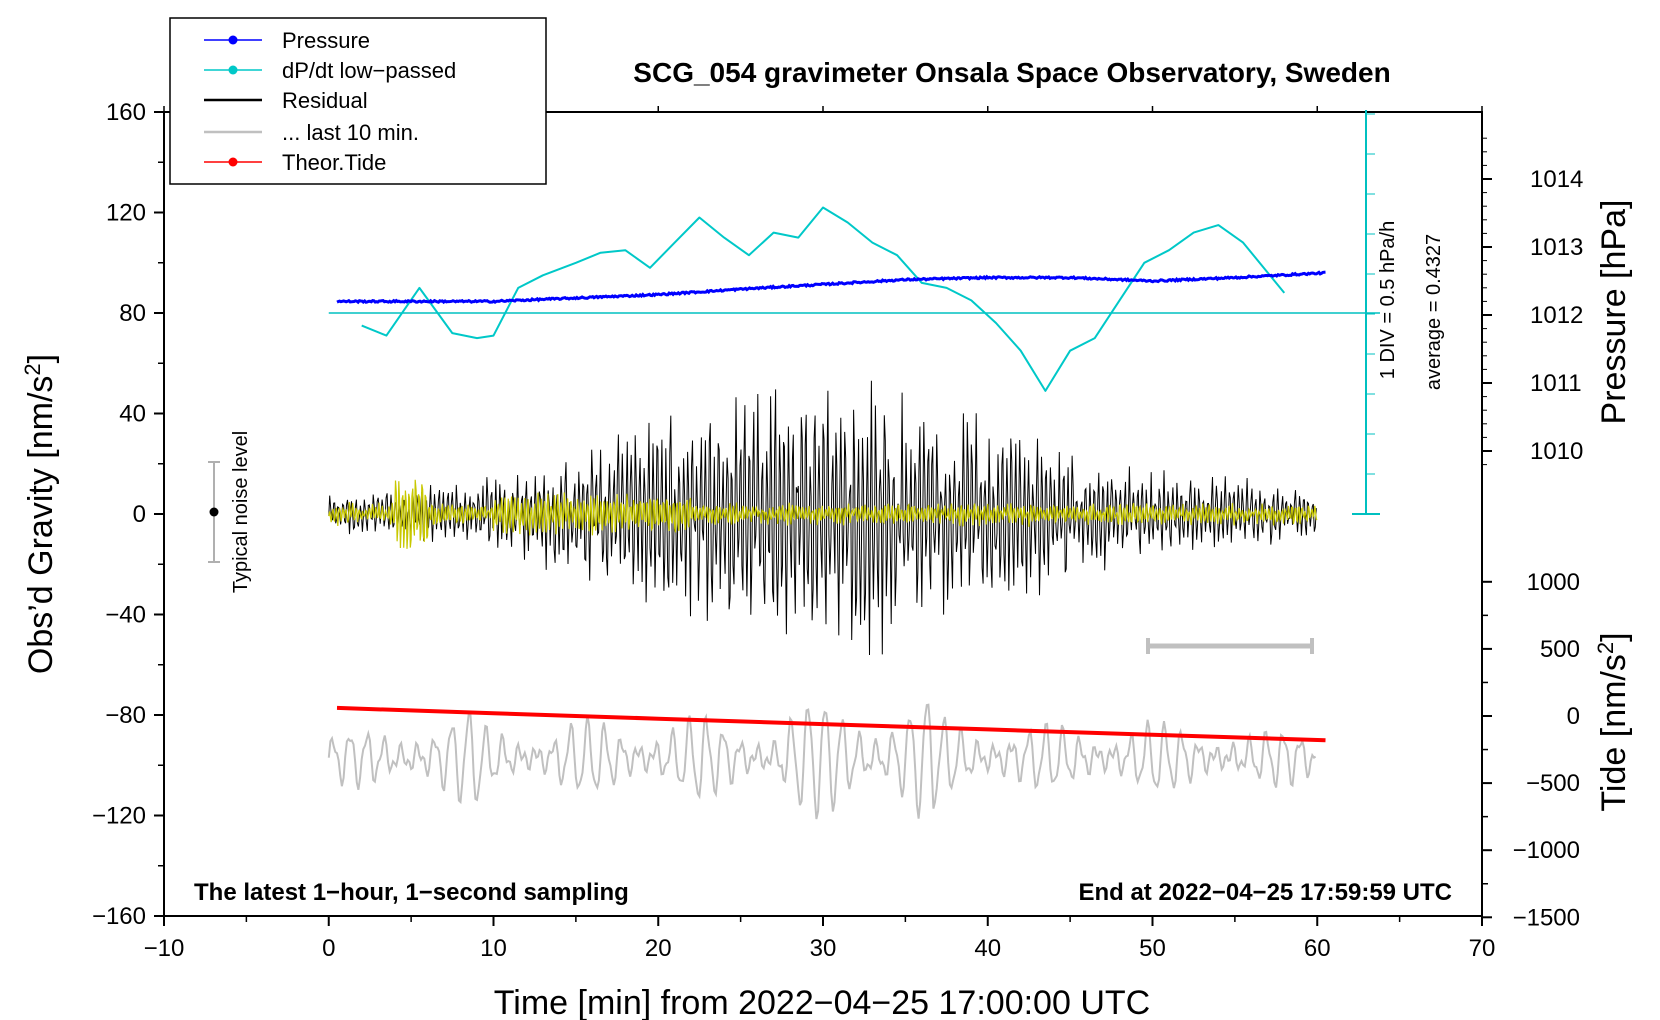  I want to click on tide-tick-label: −1500, so click(1546, 917).